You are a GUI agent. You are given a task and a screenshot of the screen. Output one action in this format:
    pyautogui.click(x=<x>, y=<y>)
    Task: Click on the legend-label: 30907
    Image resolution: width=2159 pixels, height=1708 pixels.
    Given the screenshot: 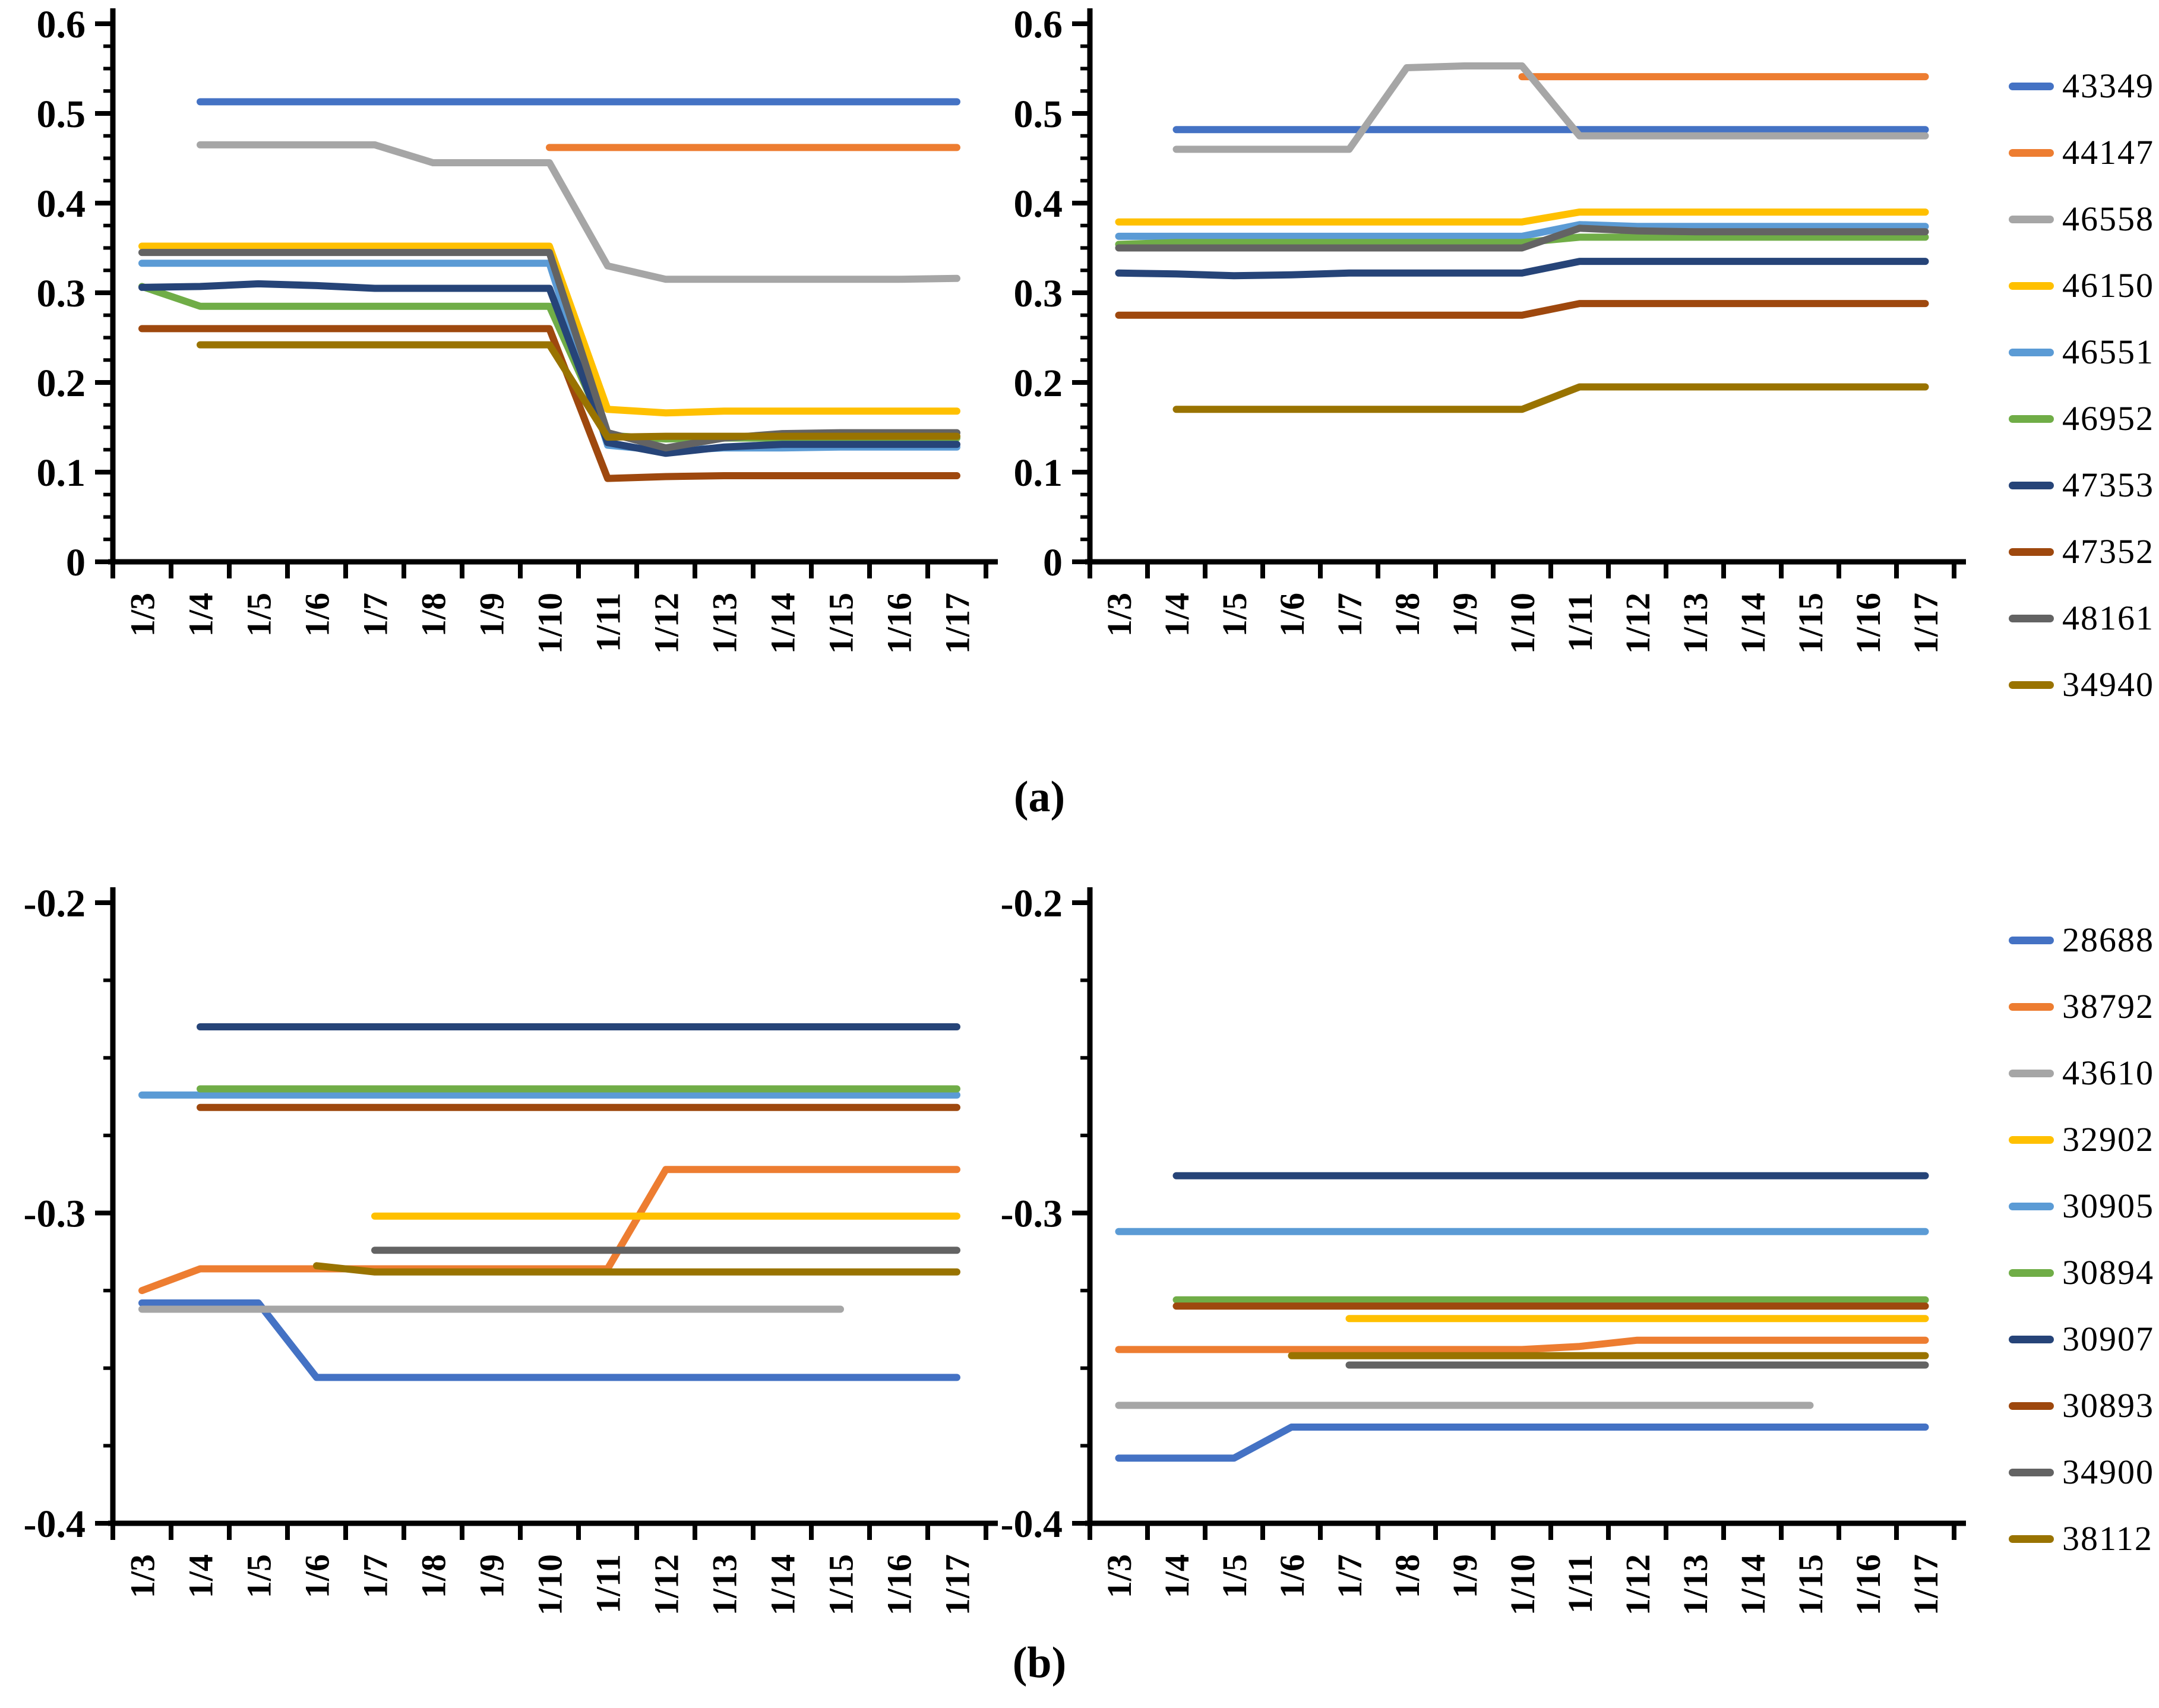 What is the action you would take?
    pyautogui.click(x=2108, y=1339)
    